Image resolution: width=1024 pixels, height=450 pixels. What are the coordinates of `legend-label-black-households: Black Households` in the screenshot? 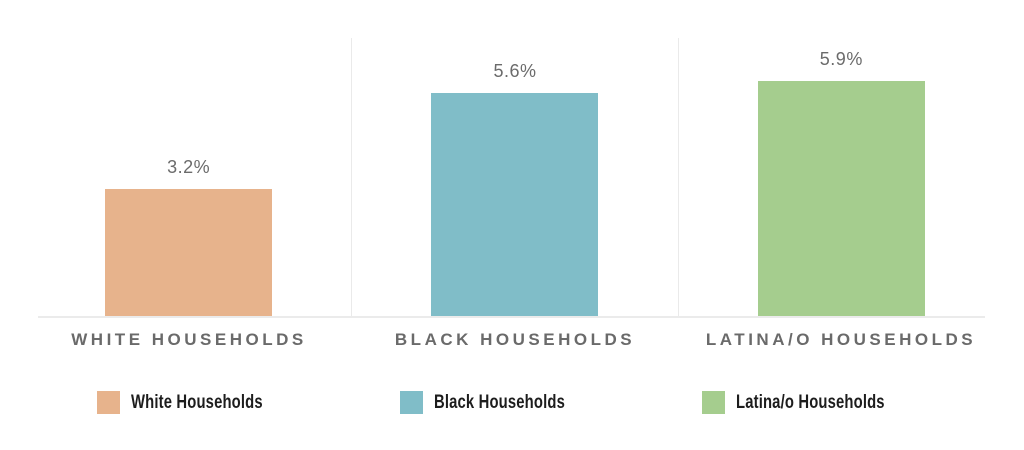 It's located at (500, 402).